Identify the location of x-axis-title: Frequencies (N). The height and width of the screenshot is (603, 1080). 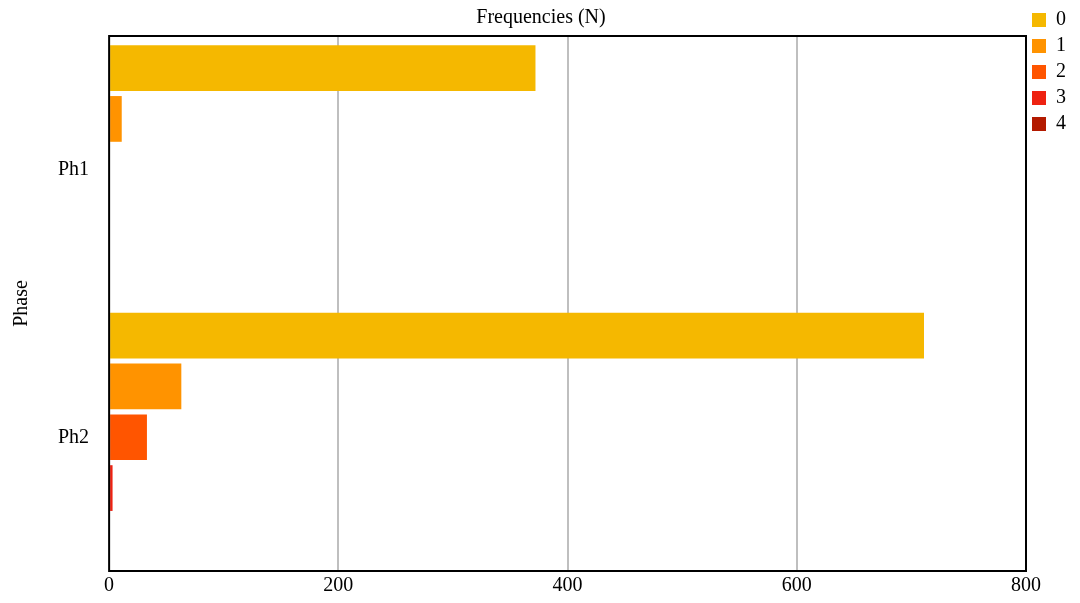
(541, 17).